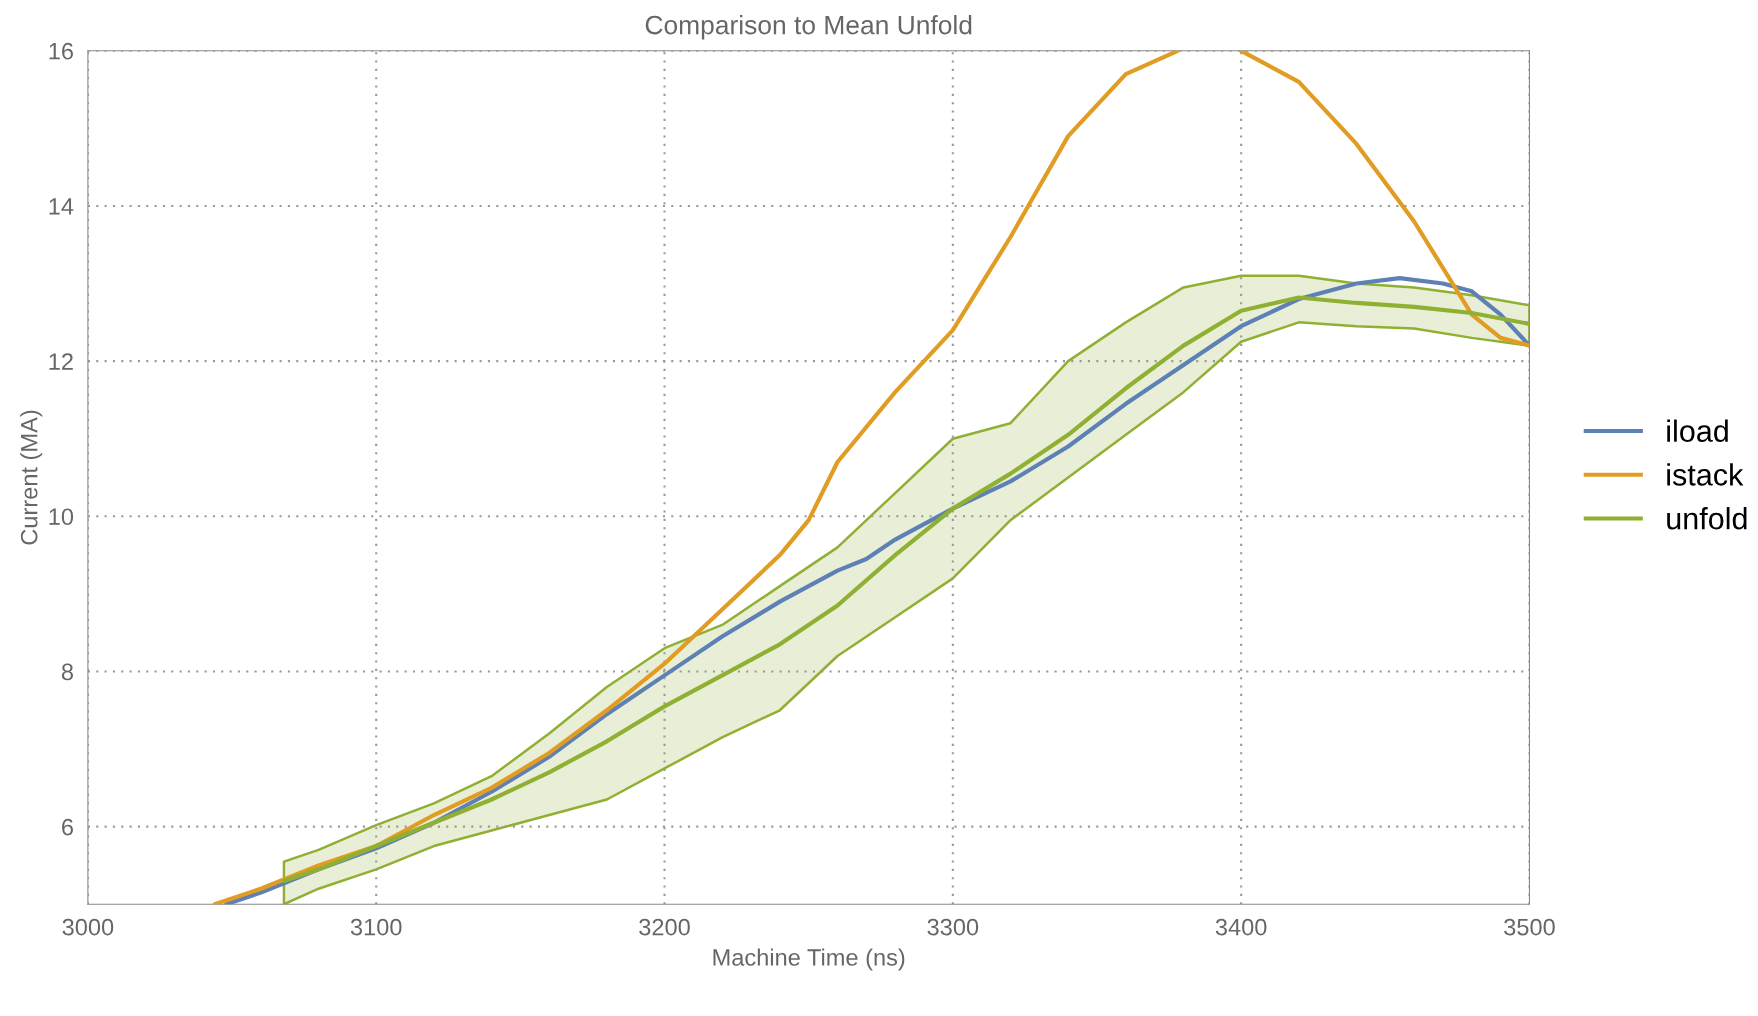 Image resolution: width=1758 pixels, height=1016 pixels. I want to click on x-tick-label: 3100, so click(376, 927).